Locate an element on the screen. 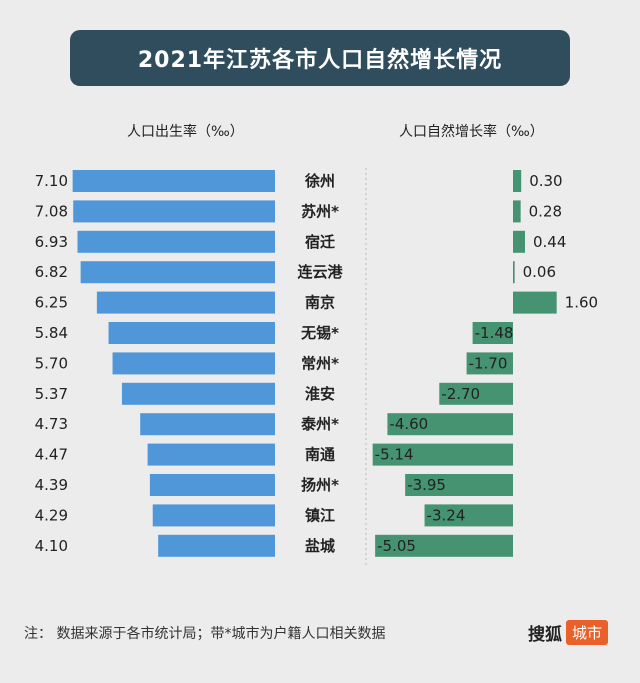 The width and height of the screenshot is (640, 683). brand-name: 搜狐 is located at coordinates (545, 635).